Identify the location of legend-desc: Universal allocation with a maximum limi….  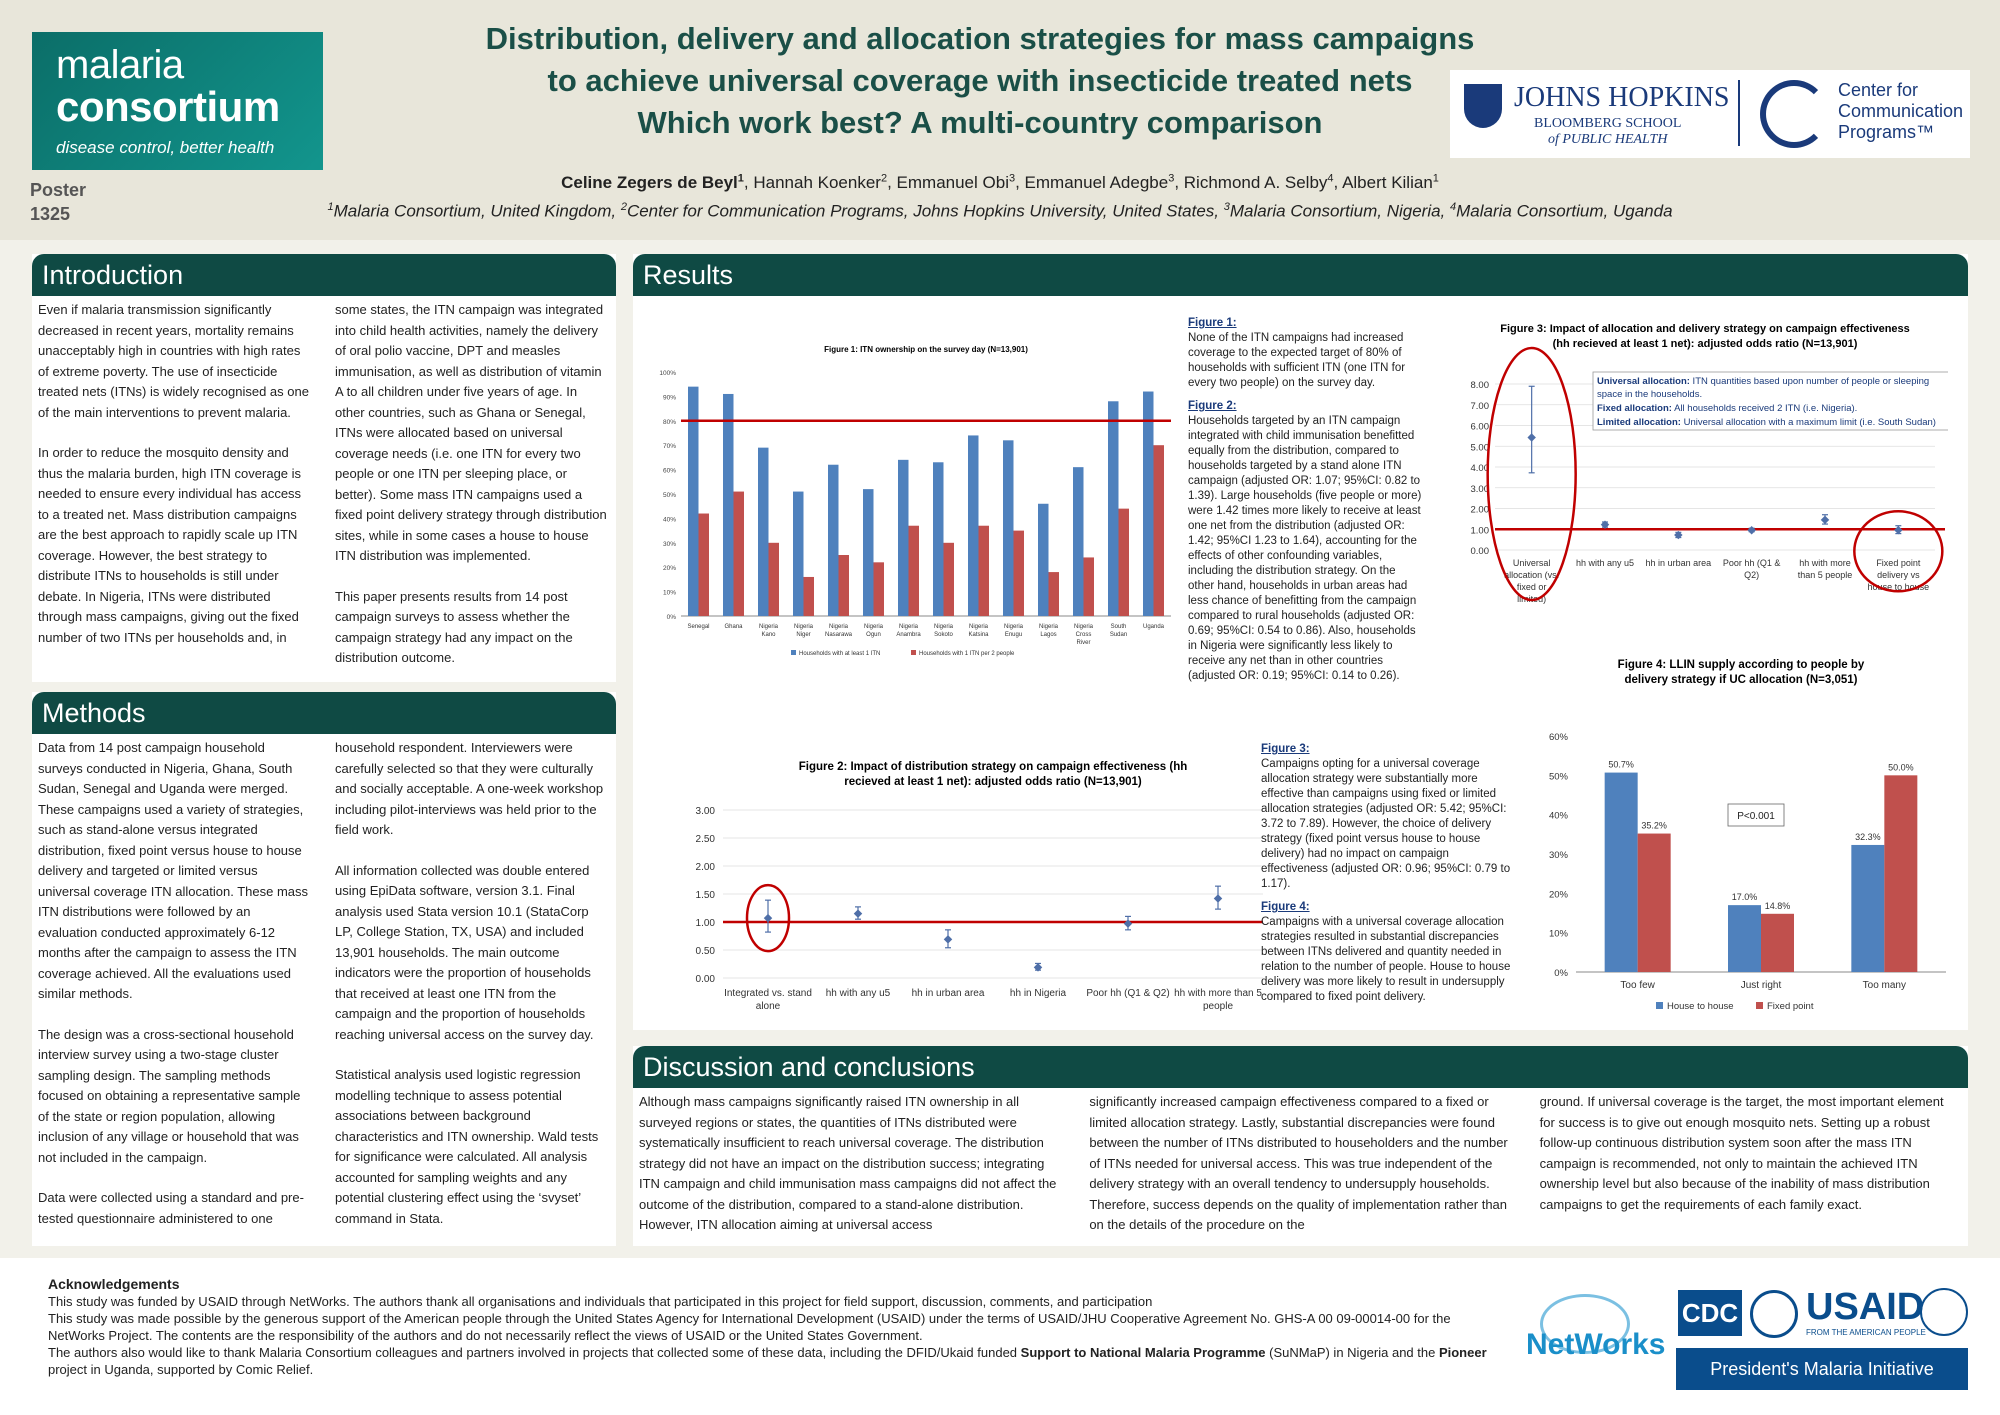
(1808, 422).